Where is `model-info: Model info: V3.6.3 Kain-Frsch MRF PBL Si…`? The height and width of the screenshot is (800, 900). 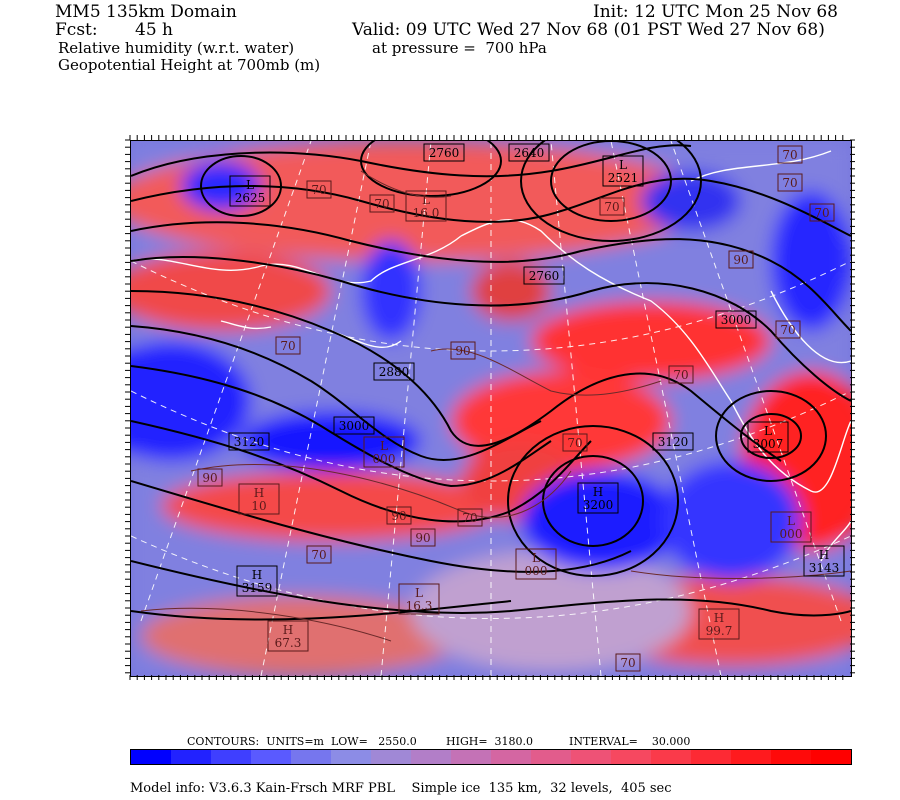 model-info: Model info: V3.6.3 Kain-Frsch MRF PBL Si… is located at coordinates (401, 788).